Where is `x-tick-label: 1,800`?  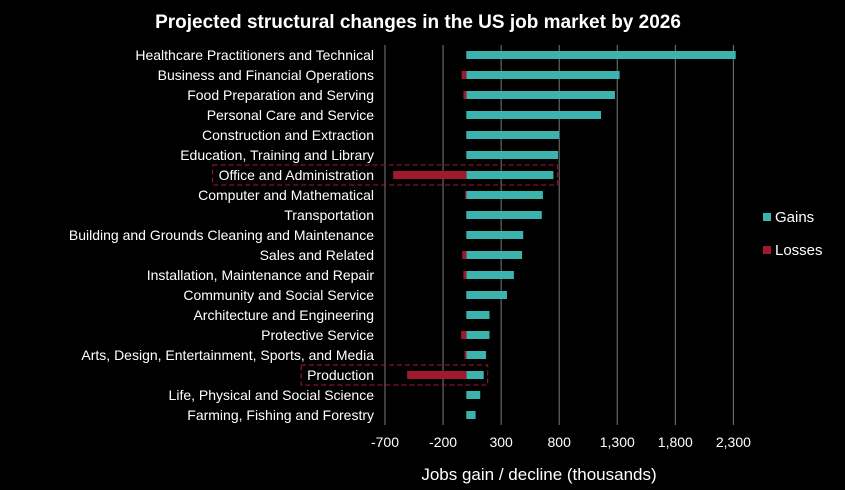 x-tick-label: 1,800 is located at coordinates (675, 442).